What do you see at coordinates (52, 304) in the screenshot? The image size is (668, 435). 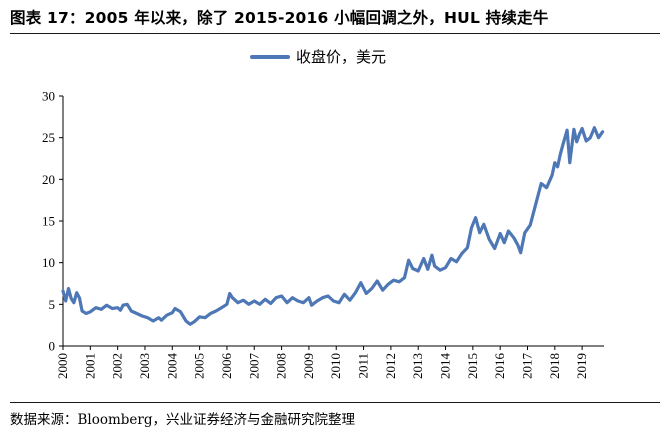 I see `y-tick-label: 5` at bounding box center [52, 304].